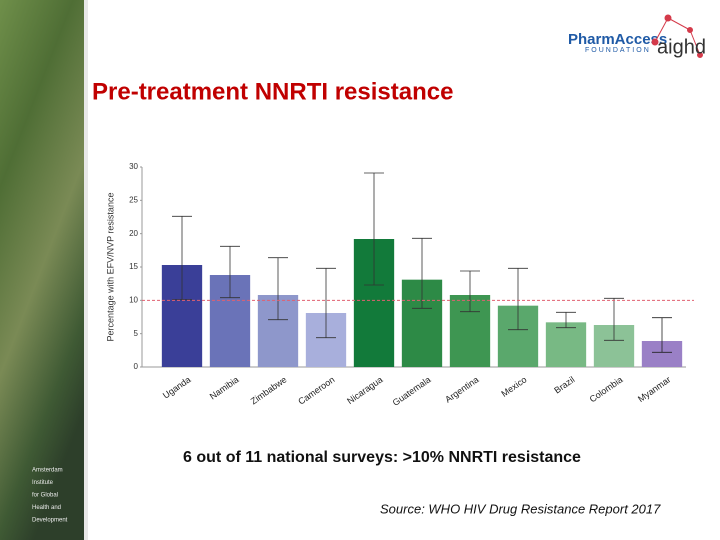 The image size is (720, 540). What do you see at coordinates (43, 483) in the screenshot?
I see `sidebar-line: Institute` at bounding box center [43, 483].